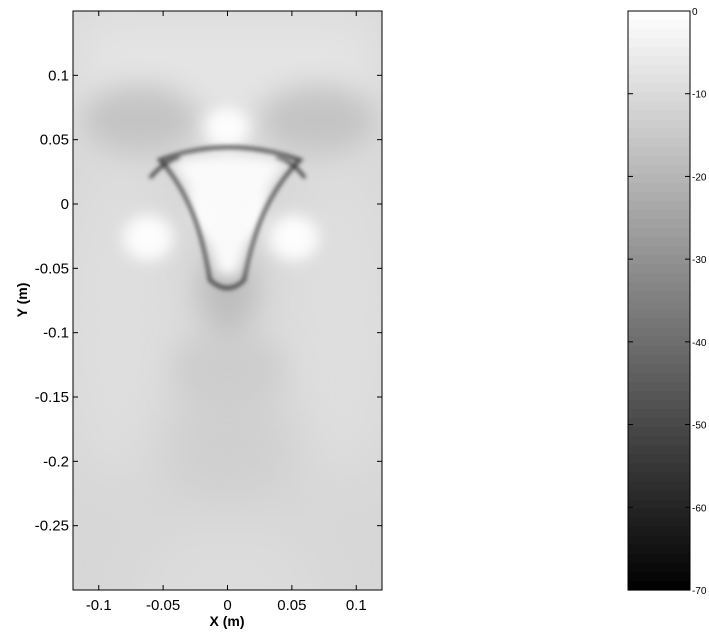  Describe the element at coordinates (227, 605) in the screenshot. I see `x-tick-label: 0` at that location.